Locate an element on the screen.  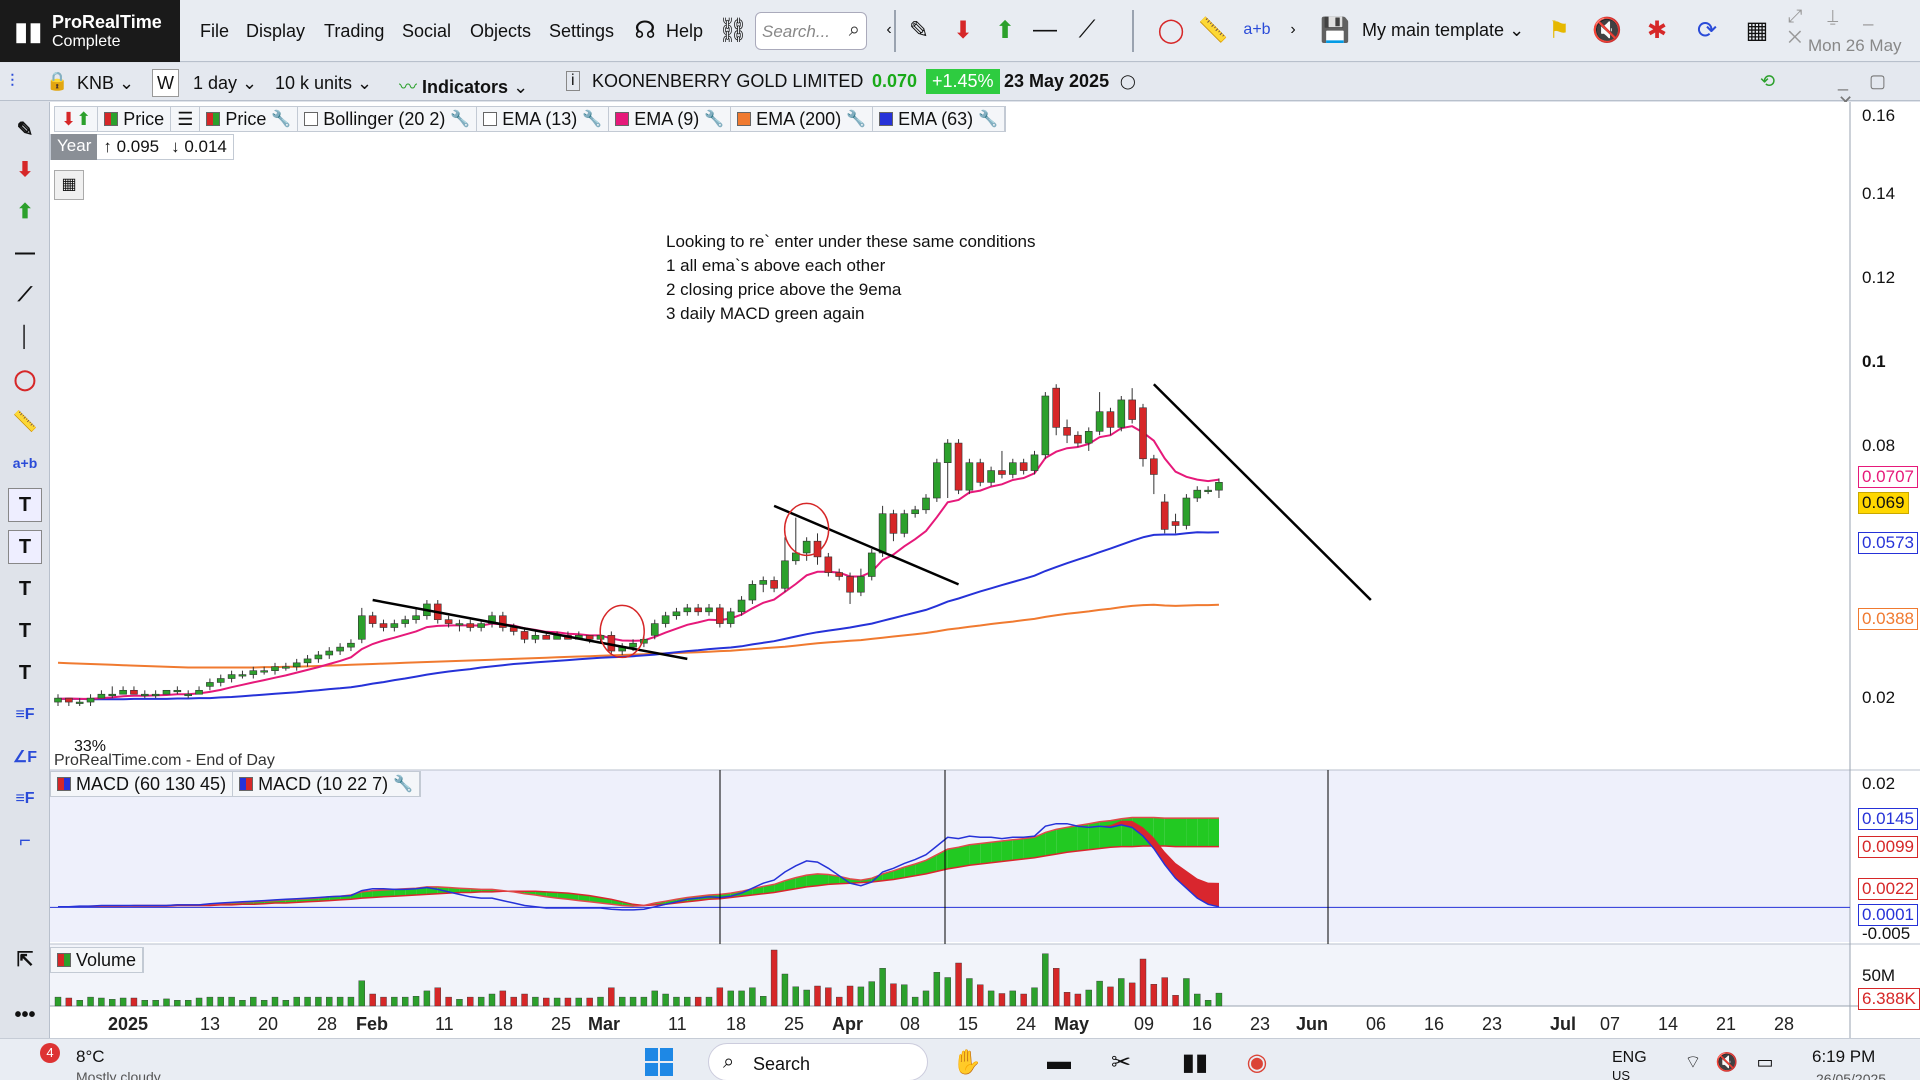
menu-display: Display is located at coordinates (276, 31).